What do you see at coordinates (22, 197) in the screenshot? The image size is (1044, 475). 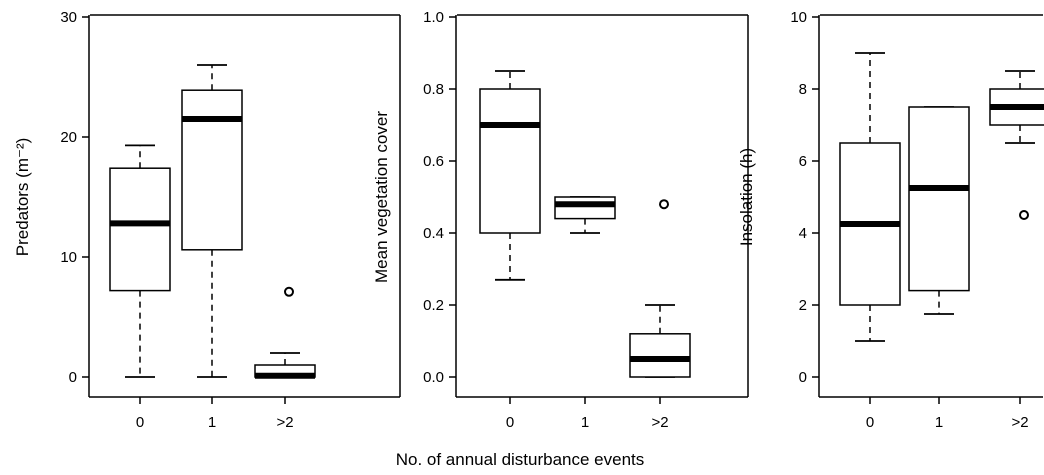 I see `y-axis-label: Predators (m⁻²)` at bounding box center [22, 197].